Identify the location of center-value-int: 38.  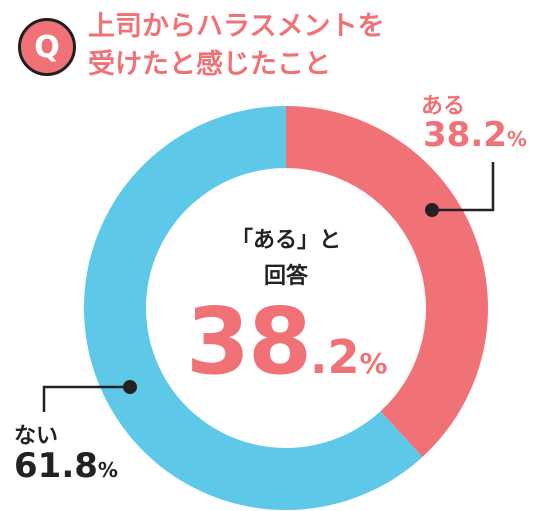
(249, 341).